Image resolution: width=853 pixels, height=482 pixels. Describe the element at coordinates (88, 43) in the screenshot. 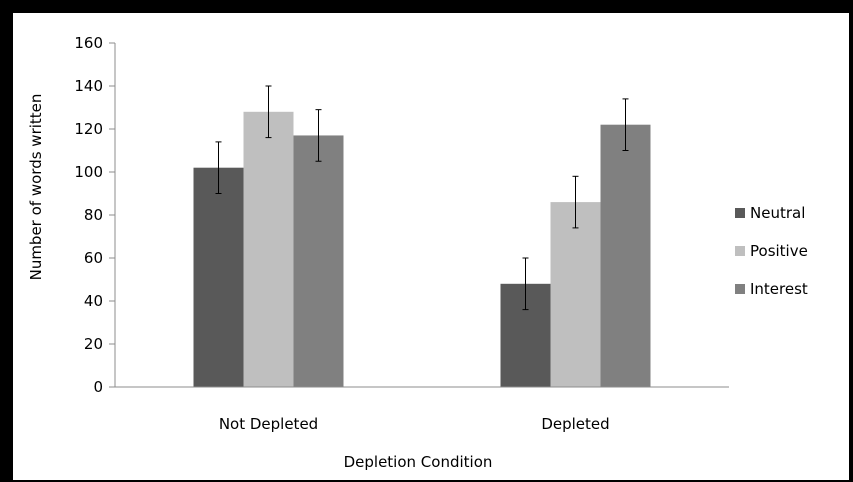

I see `y-tick-label: 160` at that location.